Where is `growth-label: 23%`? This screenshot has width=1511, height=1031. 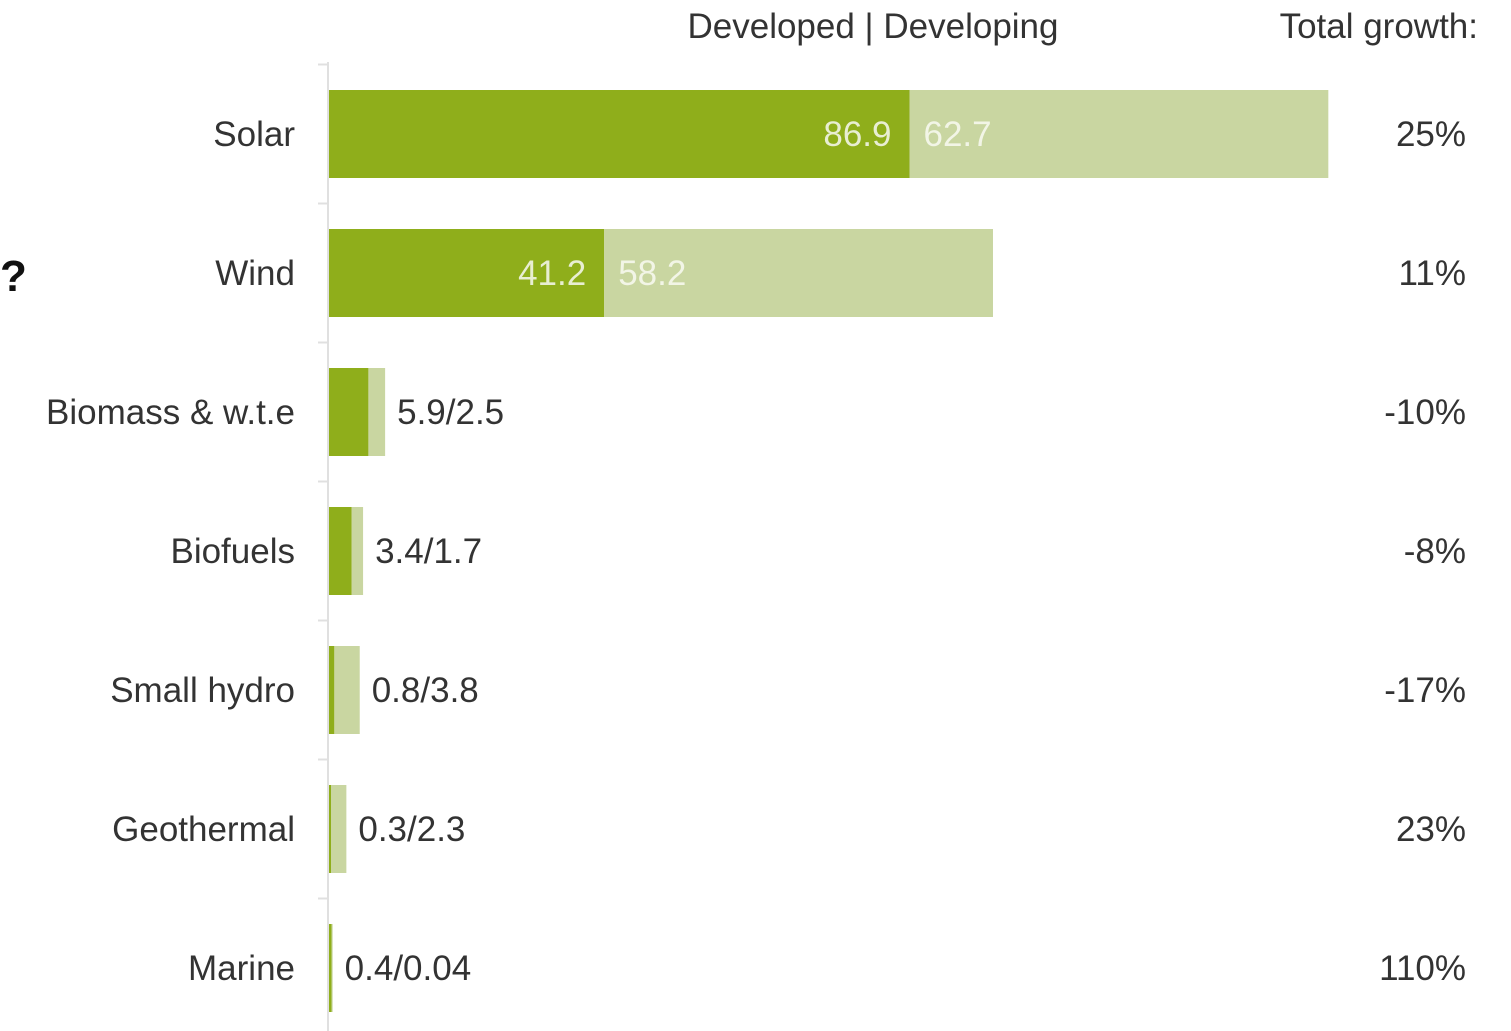 growth-label: 23% is located at coordinates (1431, 829).